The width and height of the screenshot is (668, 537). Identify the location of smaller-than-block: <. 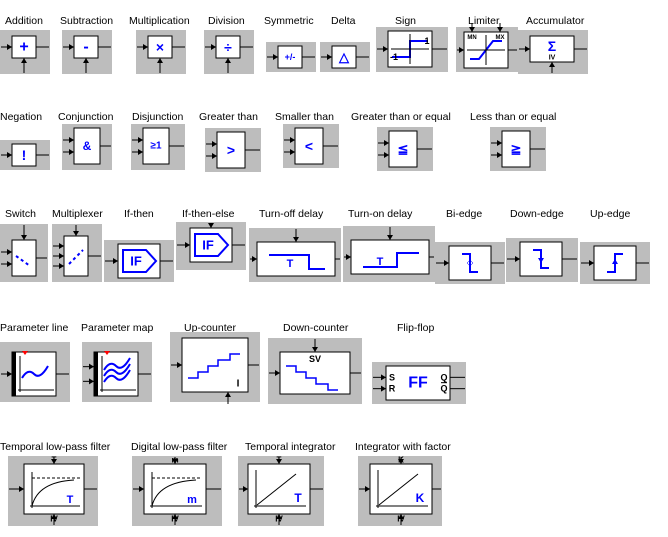
(311, 146).